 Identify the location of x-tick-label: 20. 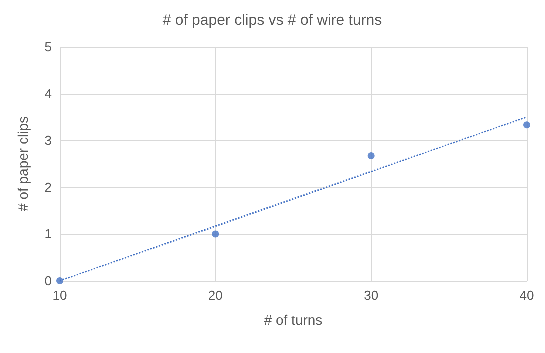
(215, 295).